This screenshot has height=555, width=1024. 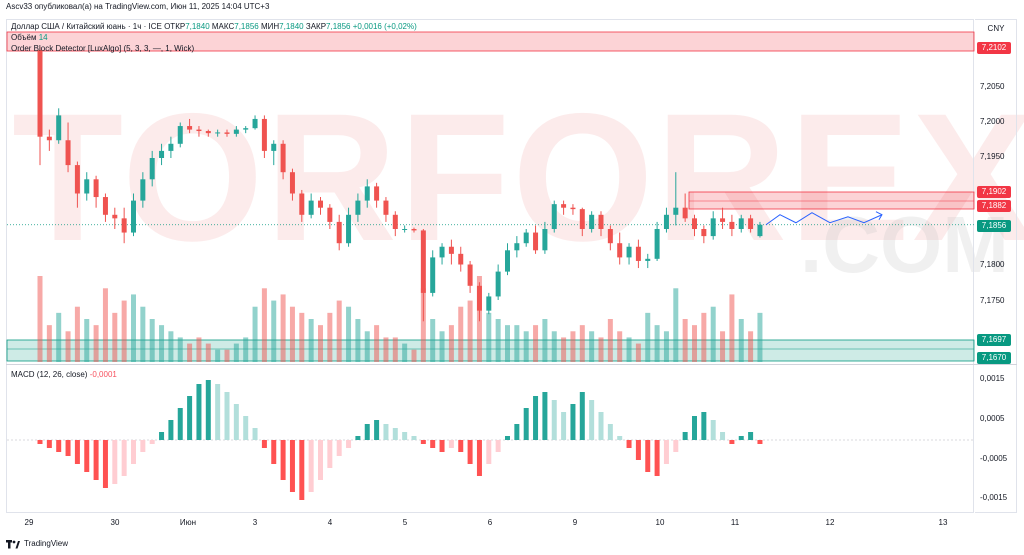 I want to click on open-label: ОТКР, so click(x=175, y=26).